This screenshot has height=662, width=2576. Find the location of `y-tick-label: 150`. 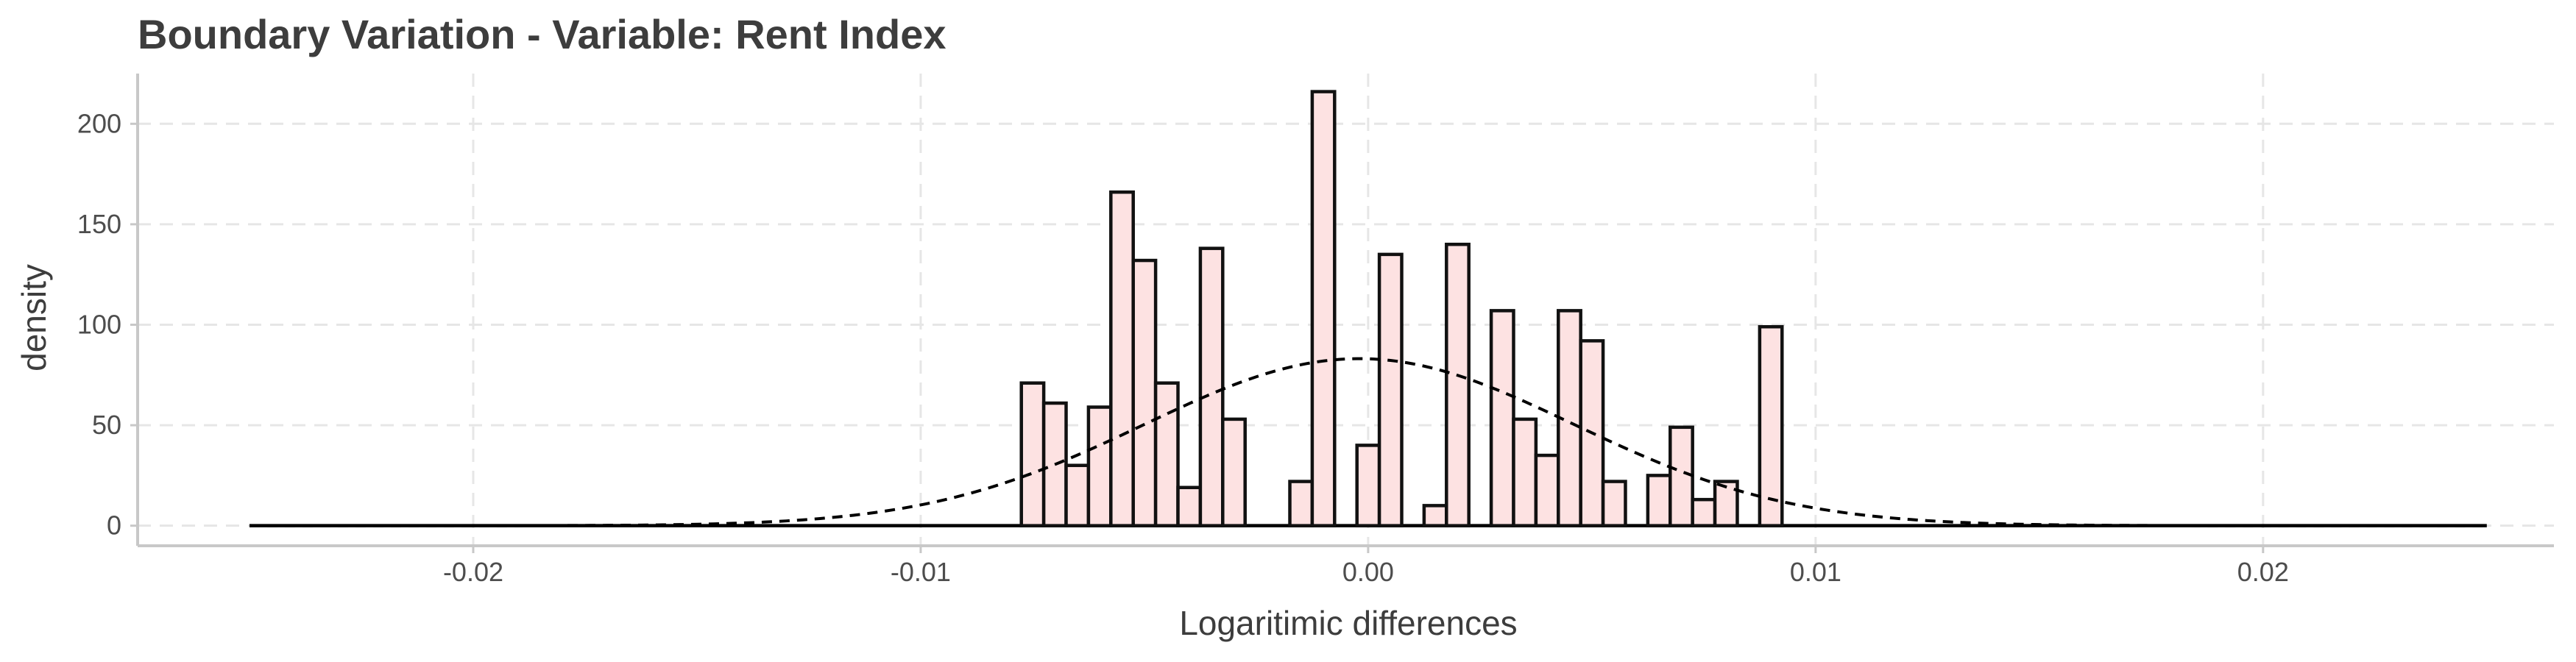

y-tick-label: 150 is located at coordinates (99, 224).